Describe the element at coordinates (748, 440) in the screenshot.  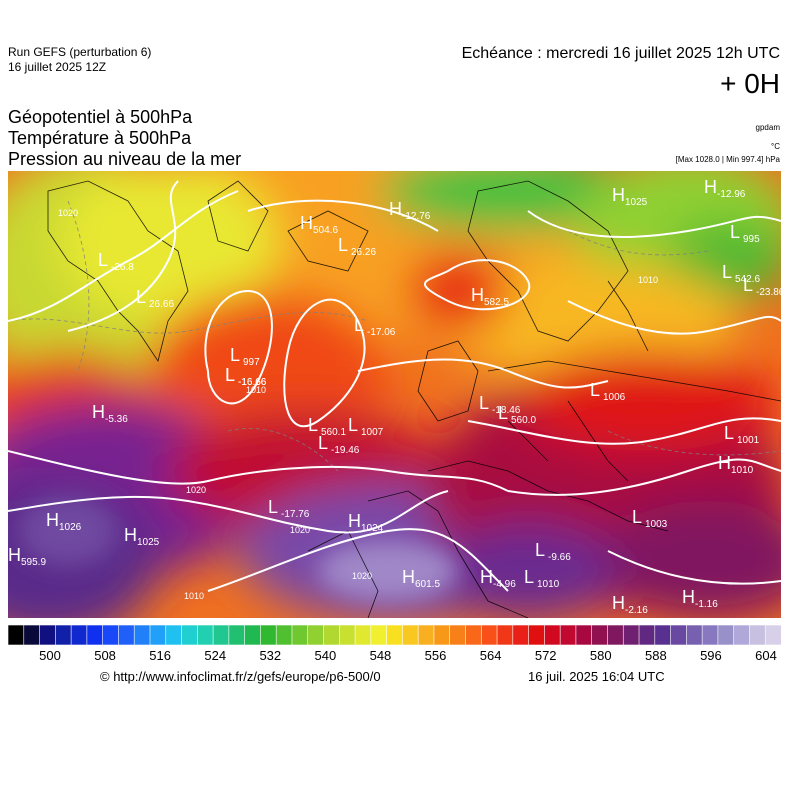
I see `center-value: 1001` at that location.